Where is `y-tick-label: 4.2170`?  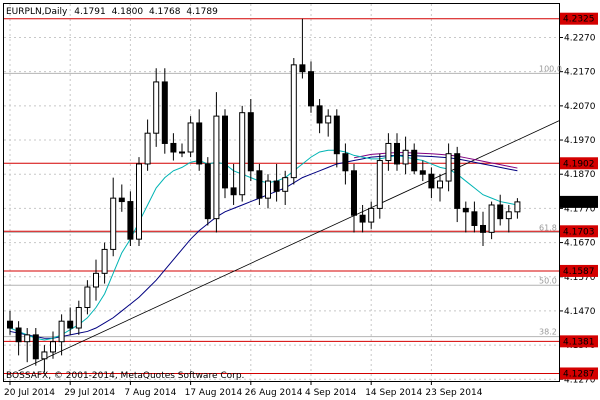 y-tick-label: 4.2170 is located at coordinates (580, 73).